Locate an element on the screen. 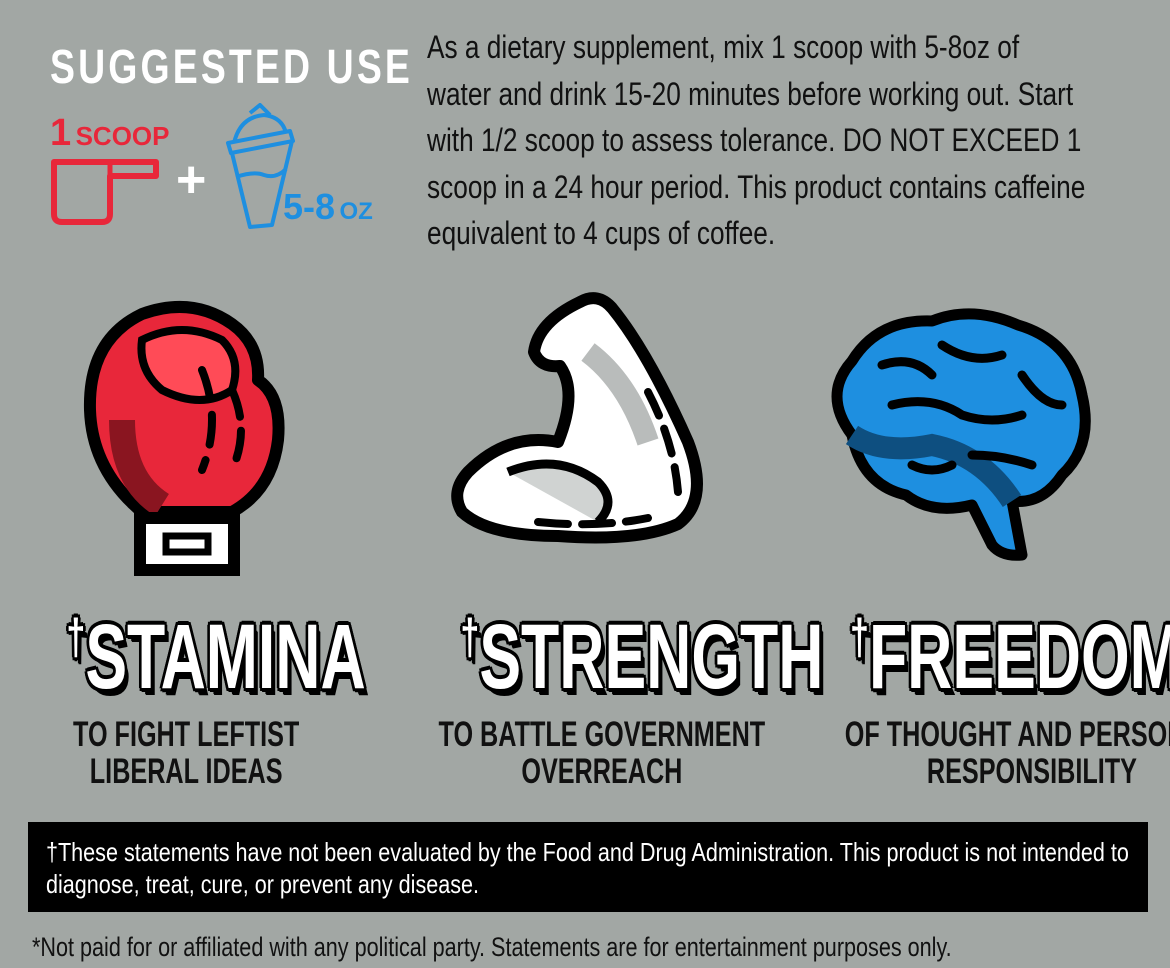 The width and height of the screenshot is (1170, 968). boxing-glove-icon is located at coordinates (184, 438).